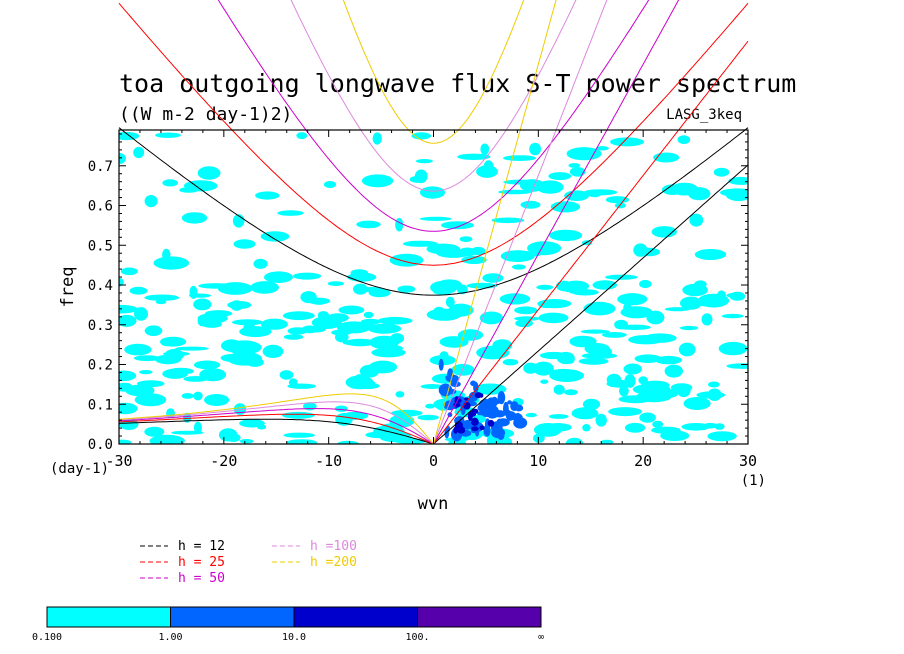 Image resolution: width=904 pixels, height=654 pixels. What do you see at coordinates (100, 405) in the screenshot?
I see `y-tick-label: 0.1` at bounding box center [100, 405].